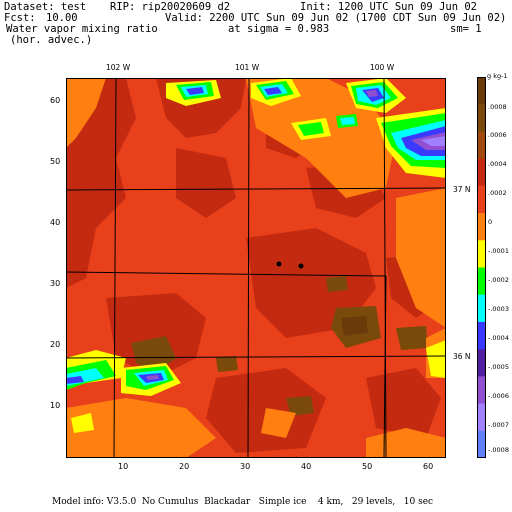 This screenshot has height=512, width=512. Describe the element at coordinates (245, 466) in the screenshot. I see `x-tick-30: 30` at that location.